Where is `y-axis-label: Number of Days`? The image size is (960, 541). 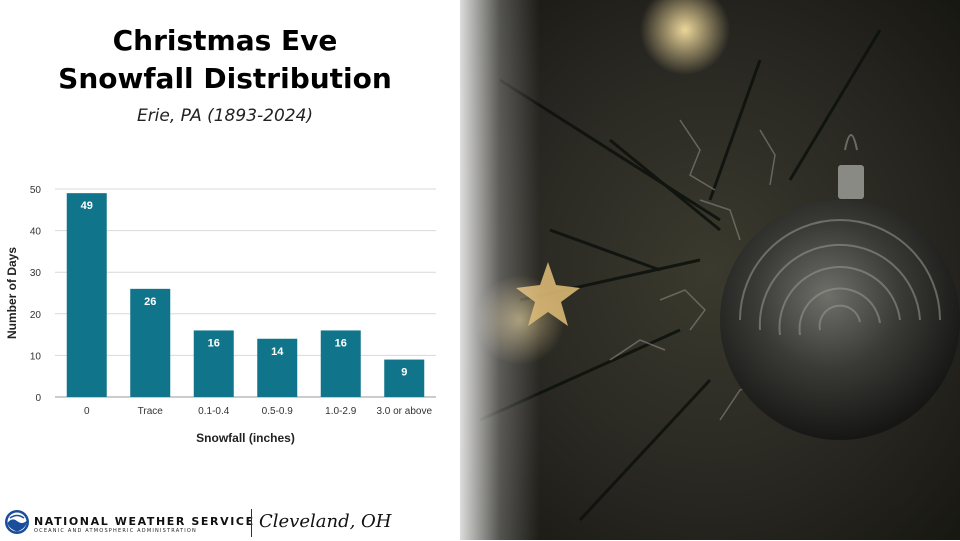
y-axis-label: Number of Days is located at coordinates (12, 293).